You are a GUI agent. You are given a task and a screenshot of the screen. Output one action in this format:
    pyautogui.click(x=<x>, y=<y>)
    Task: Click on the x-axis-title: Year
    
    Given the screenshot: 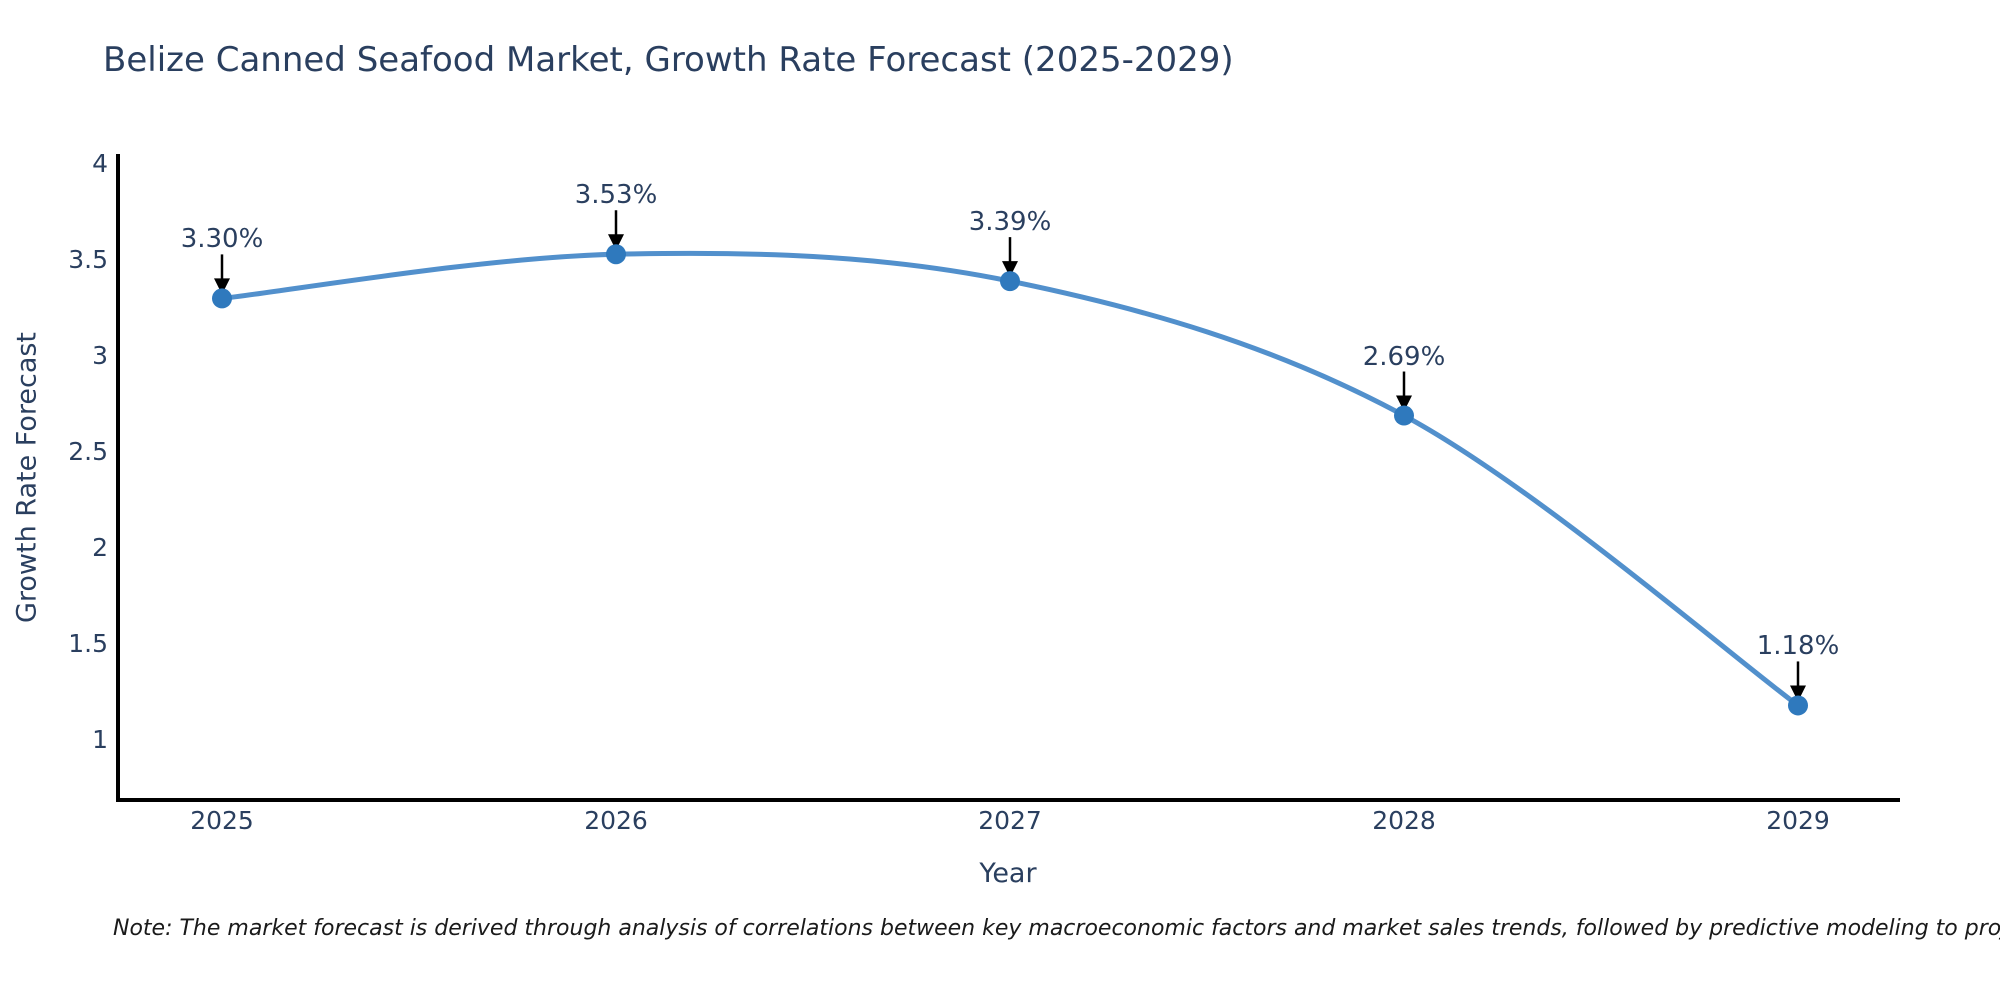 What is the action you would take?
    pyautogui.click(x=1008, y=873)
    